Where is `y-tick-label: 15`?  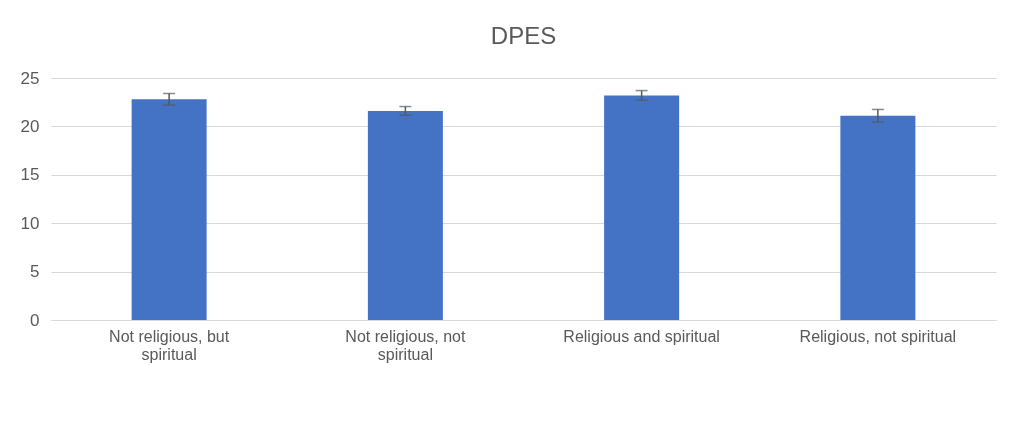
y-tick-label: 15 is located at coordinates (30, 175).